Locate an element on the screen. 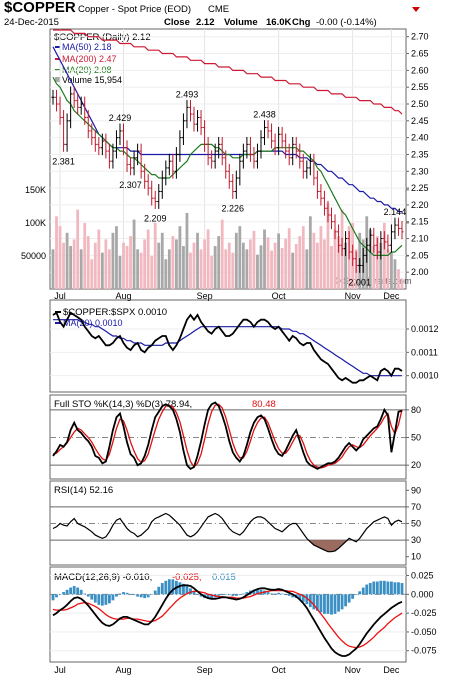  price-tick-label: 2.20 is located at coordinates (420, 205).